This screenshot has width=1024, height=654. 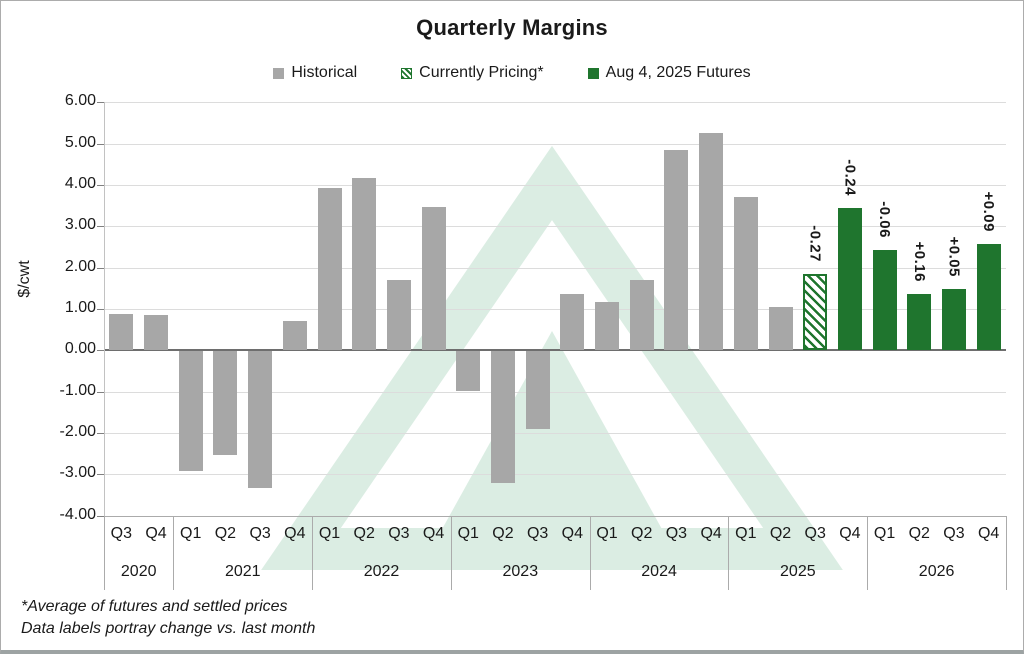 I want to click on bar-2026-Q3, so click(x=953, y=320).